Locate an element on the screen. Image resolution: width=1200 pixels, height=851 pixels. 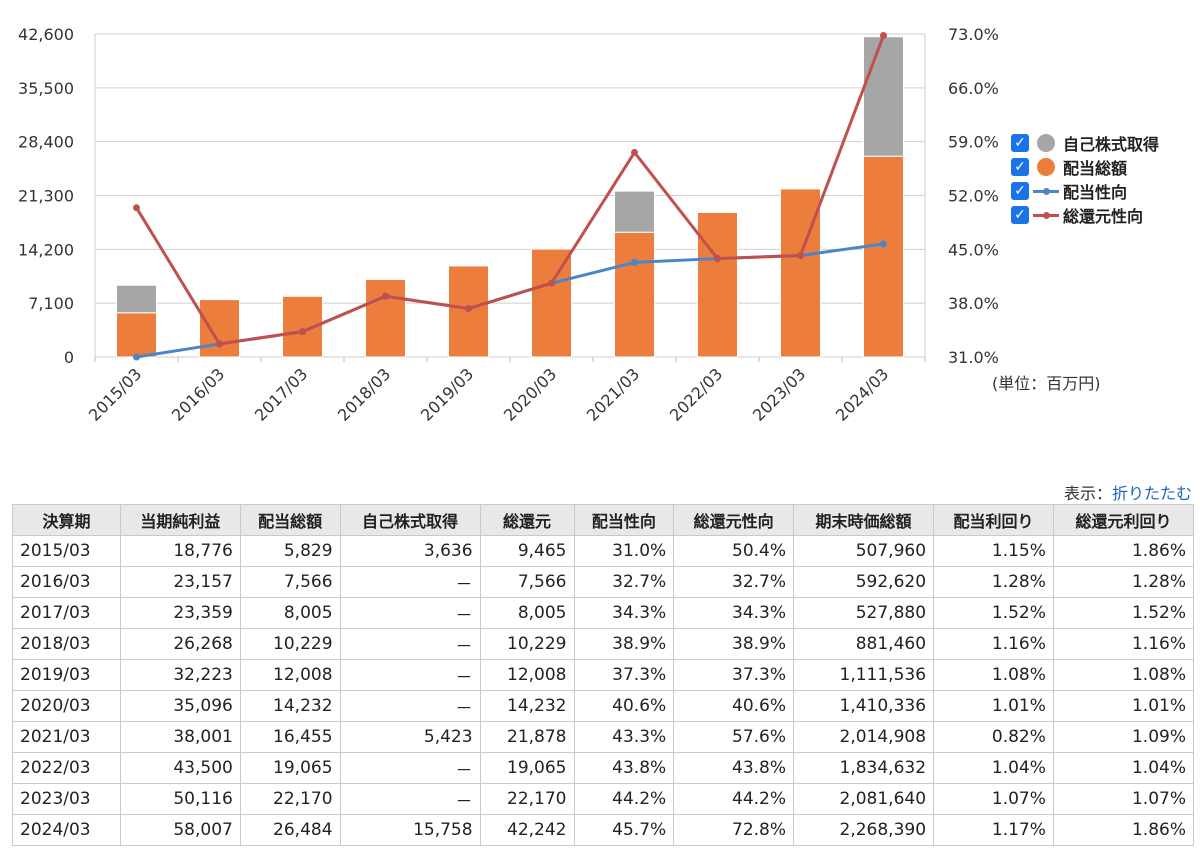
y-left-tick-label: 0 is located at coordinates (69, 357).